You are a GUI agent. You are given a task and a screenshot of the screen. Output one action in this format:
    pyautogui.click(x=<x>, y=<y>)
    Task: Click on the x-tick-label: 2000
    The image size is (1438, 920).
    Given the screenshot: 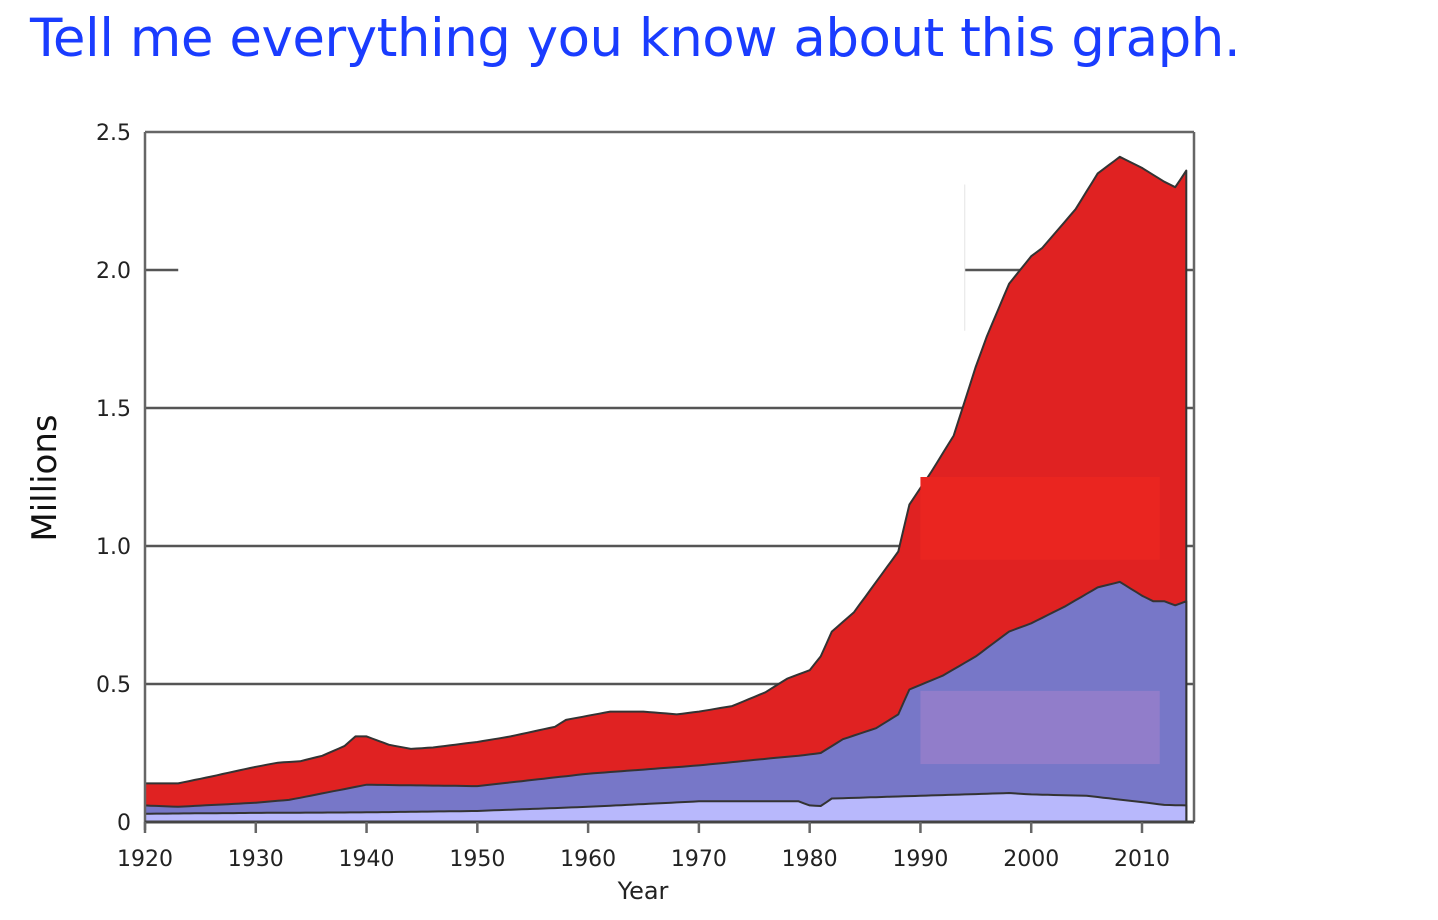 What is the action you would take?
    pyautogui.click(x=1031, y=859)
    